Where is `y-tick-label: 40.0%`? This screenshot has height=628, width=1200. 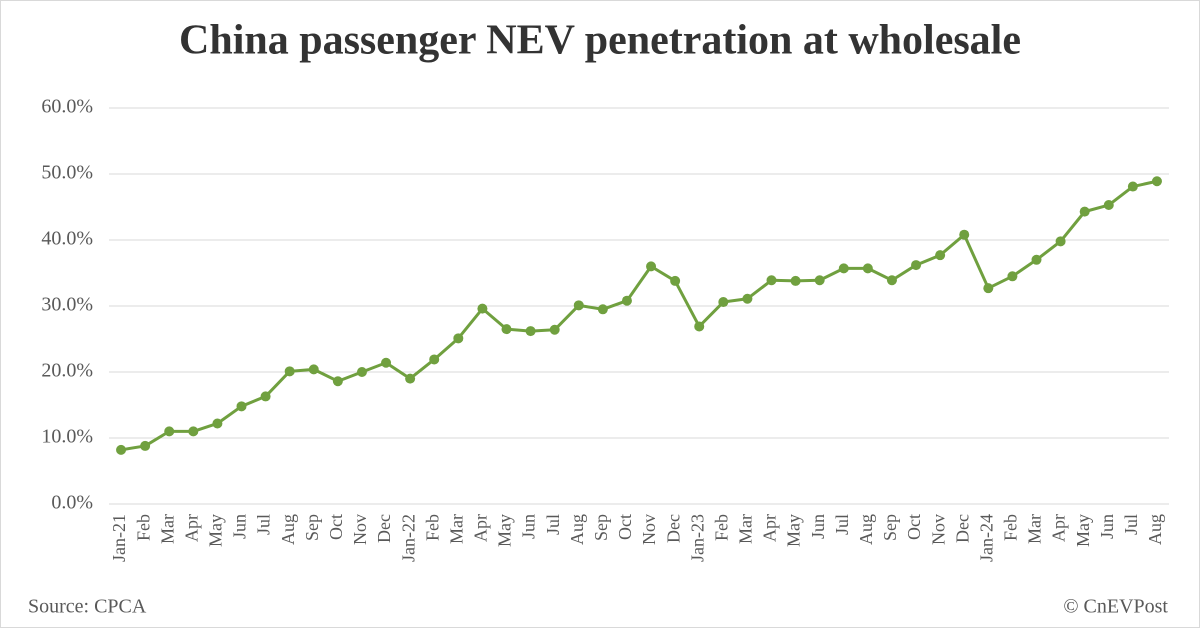 y-tick-label: 40.0% is located at coordinates (67, 239).